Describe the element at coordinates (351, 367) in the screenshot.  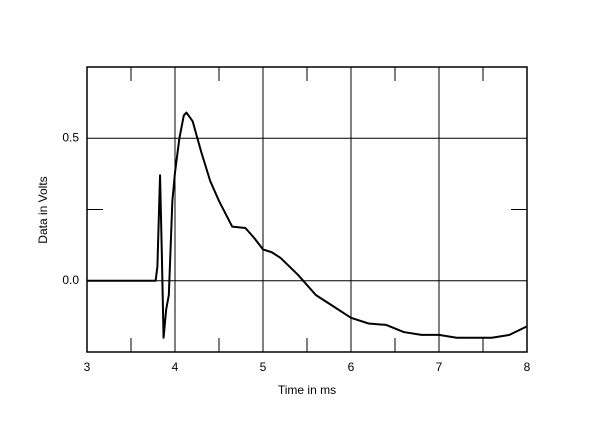
I see `x-tick-label: 6` at that location.